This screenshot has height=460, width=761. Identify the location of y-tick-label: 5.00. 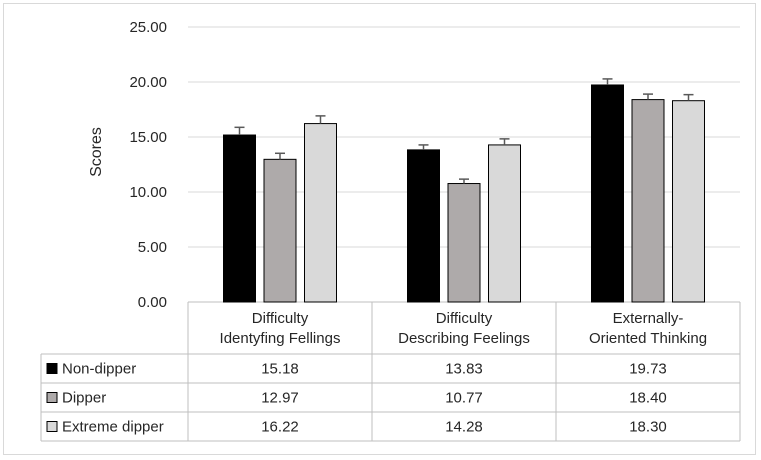
(152, 247).